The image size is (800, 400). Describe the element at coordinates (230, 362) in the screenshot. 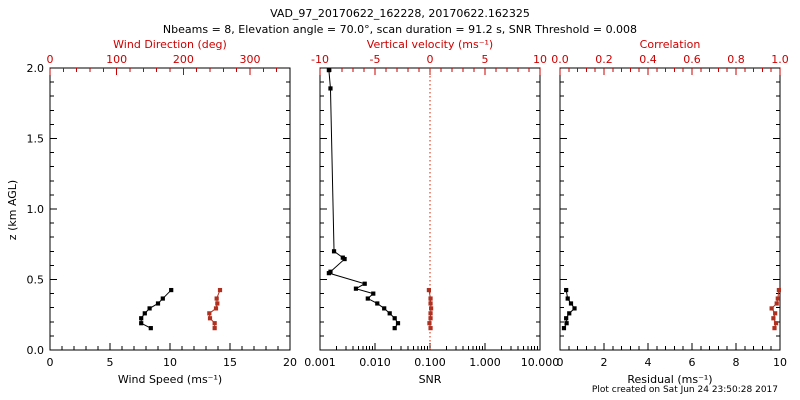

I see `x-tick-label: 15` at that location.